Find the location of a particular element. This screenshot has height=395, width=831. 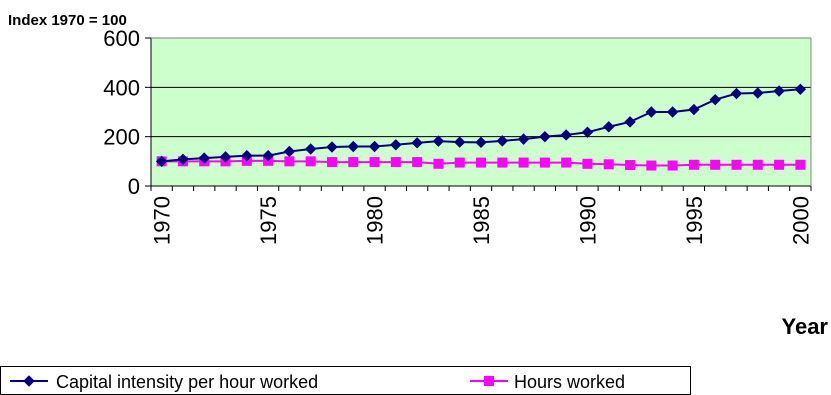

y-axis-label: Index 1970 = 100 is located at coordinates (67, 20).